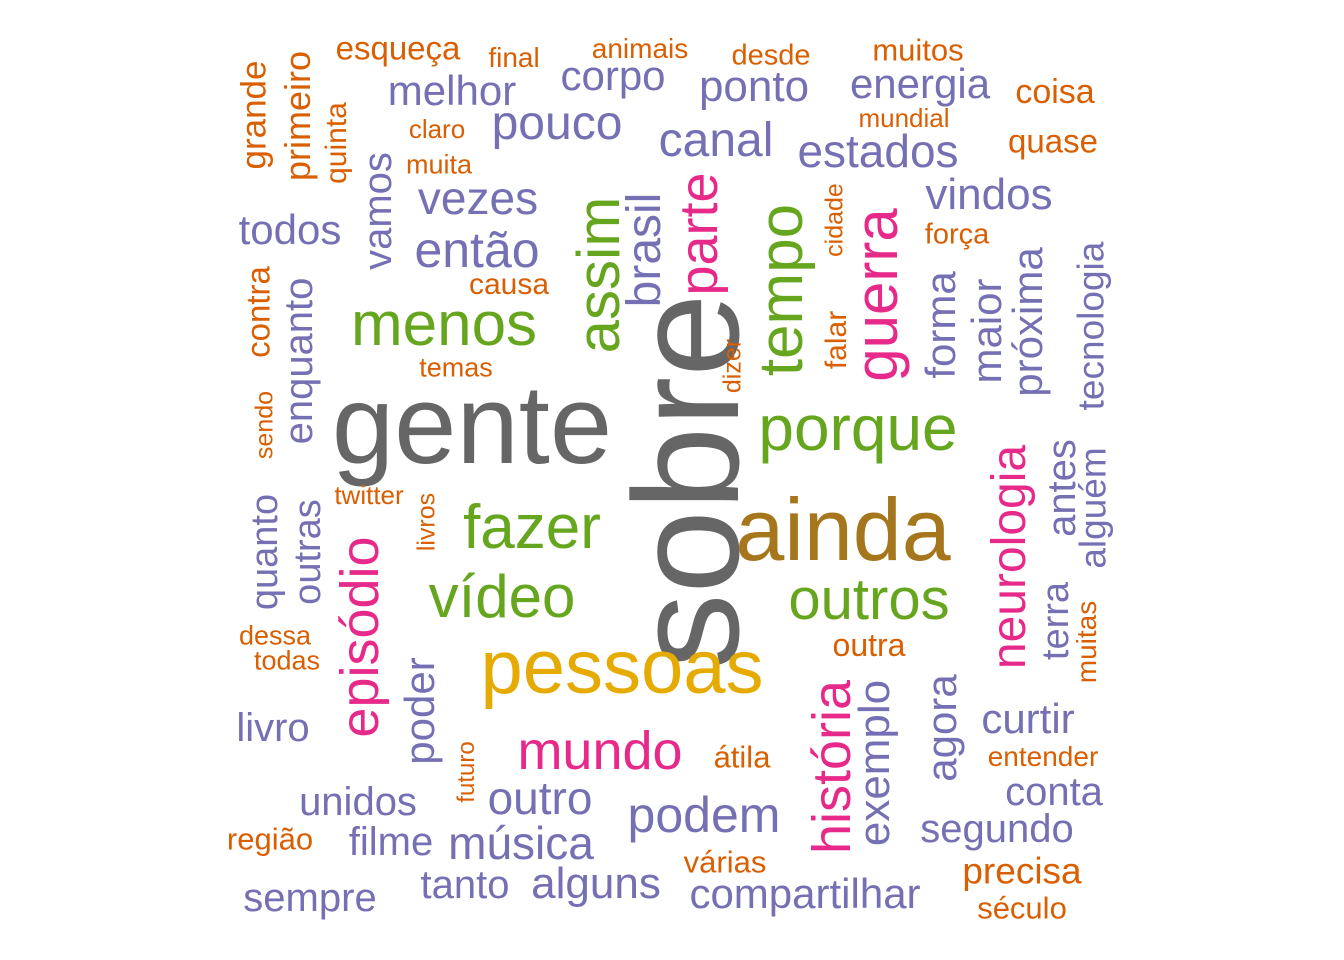 The height and width of the screenshot is (960, 1344). I want to click on word-falar: falar, so click(836, 340).